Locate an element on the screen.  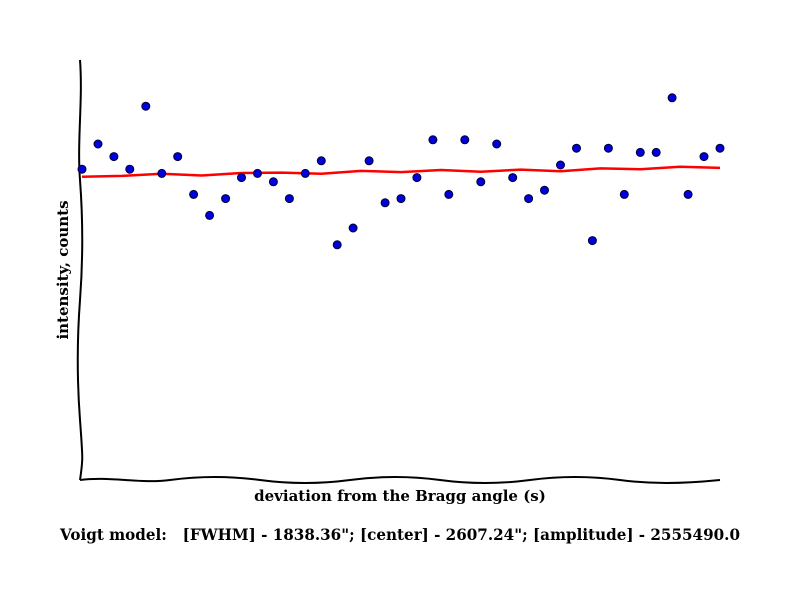
x-axis-label: deviation from the Bragg angle (s) is located at coordinates (400, 496).